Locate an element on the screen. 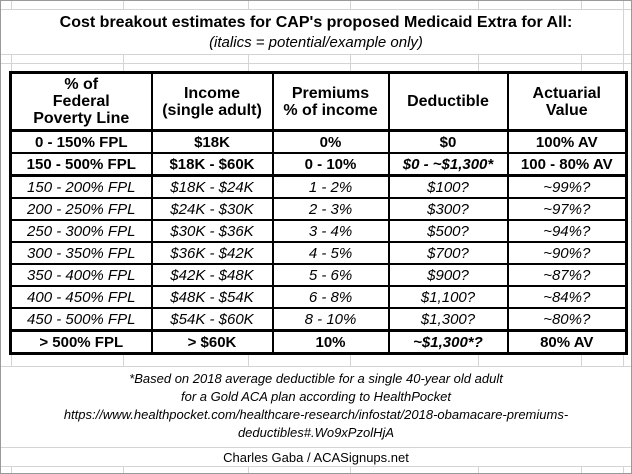  fpl-cell: 450 - 500% FPL is located at coordinates (81, 319).